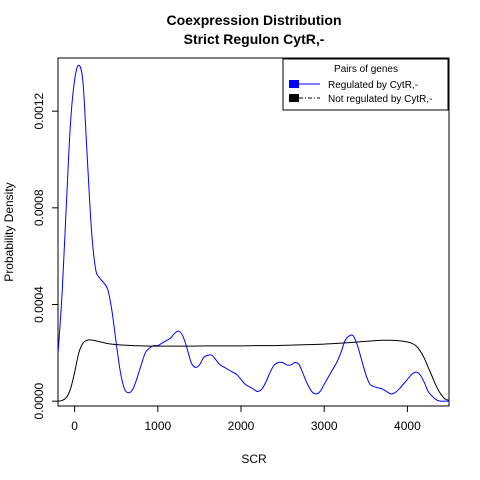  What do you see at coordinates (366, 69) in the screenshot?
I see `legend-title: Pairs of genes` at bounding box center [366, 69].